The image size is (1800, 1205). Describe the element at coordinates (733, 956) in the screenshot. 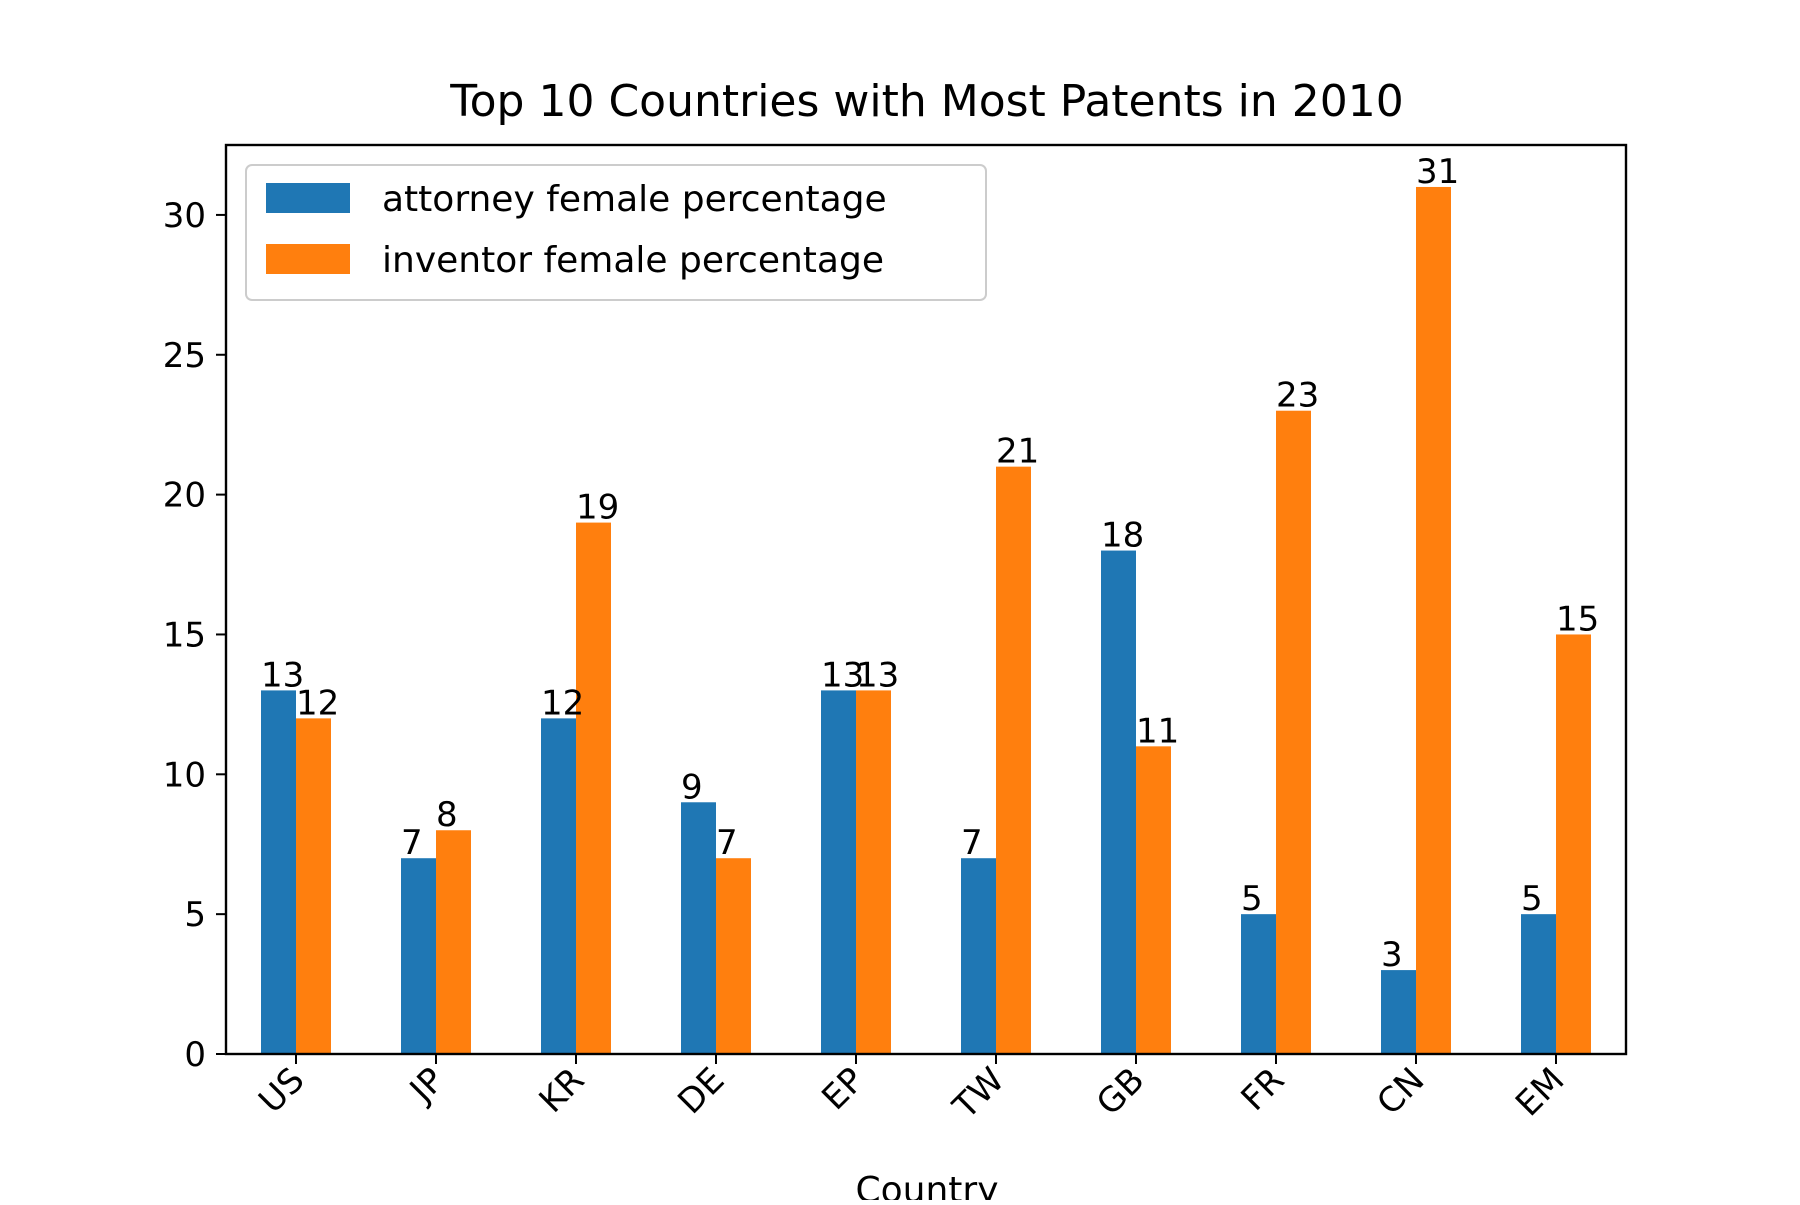

I see `bar-inventor-de` at that location.